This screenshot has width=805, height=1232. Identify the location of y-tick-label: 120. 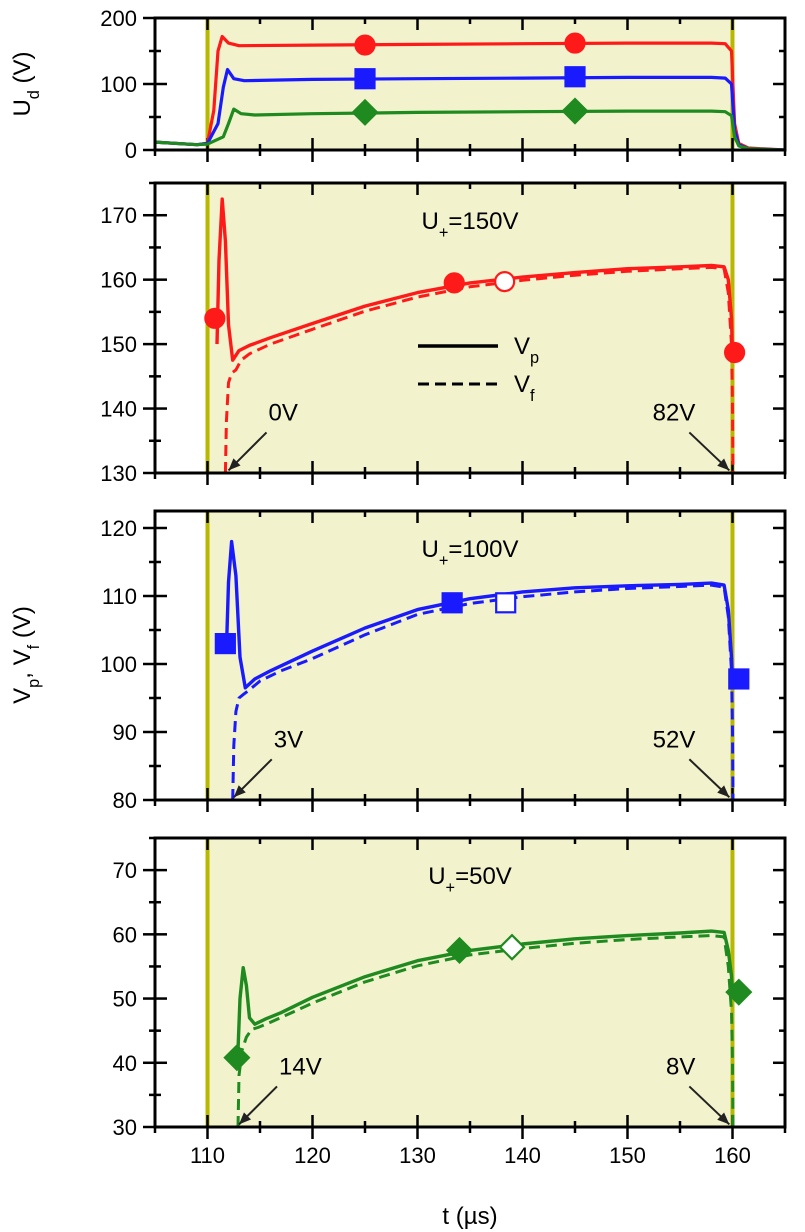
(118, 528).